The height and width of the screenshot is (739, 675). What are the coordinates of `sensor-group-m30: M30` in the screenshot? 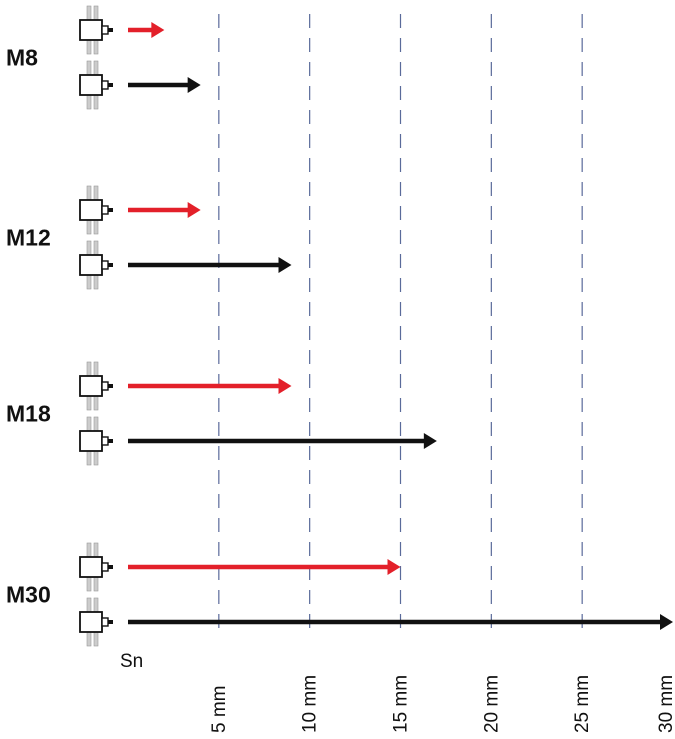 It's located at (339, 594).